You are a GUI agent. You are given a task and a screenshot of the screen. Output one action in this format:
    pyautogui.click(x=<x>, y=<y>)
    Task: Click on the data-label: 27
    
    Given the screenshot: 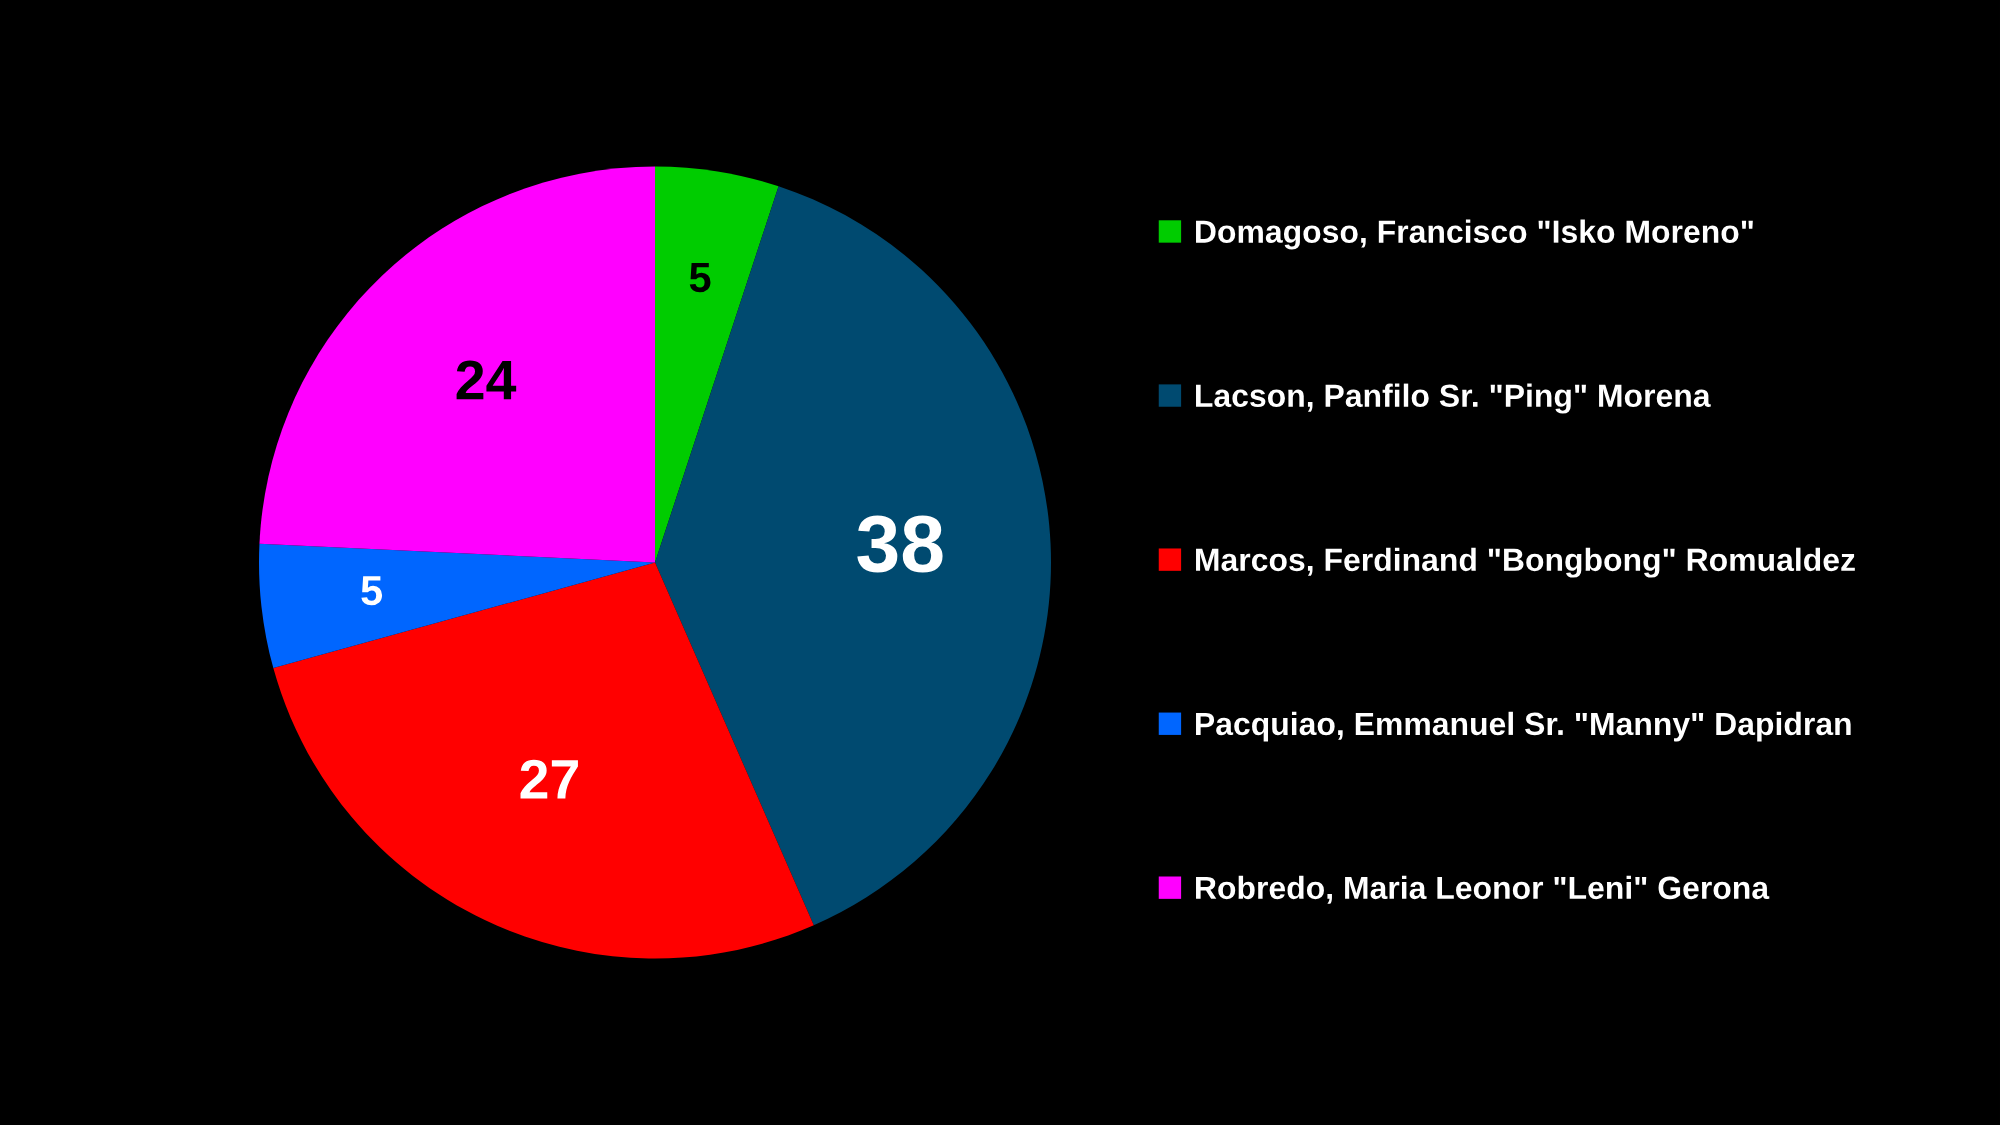 What is the action you would take?
    pyautogui.click(x=549, y=779)
    